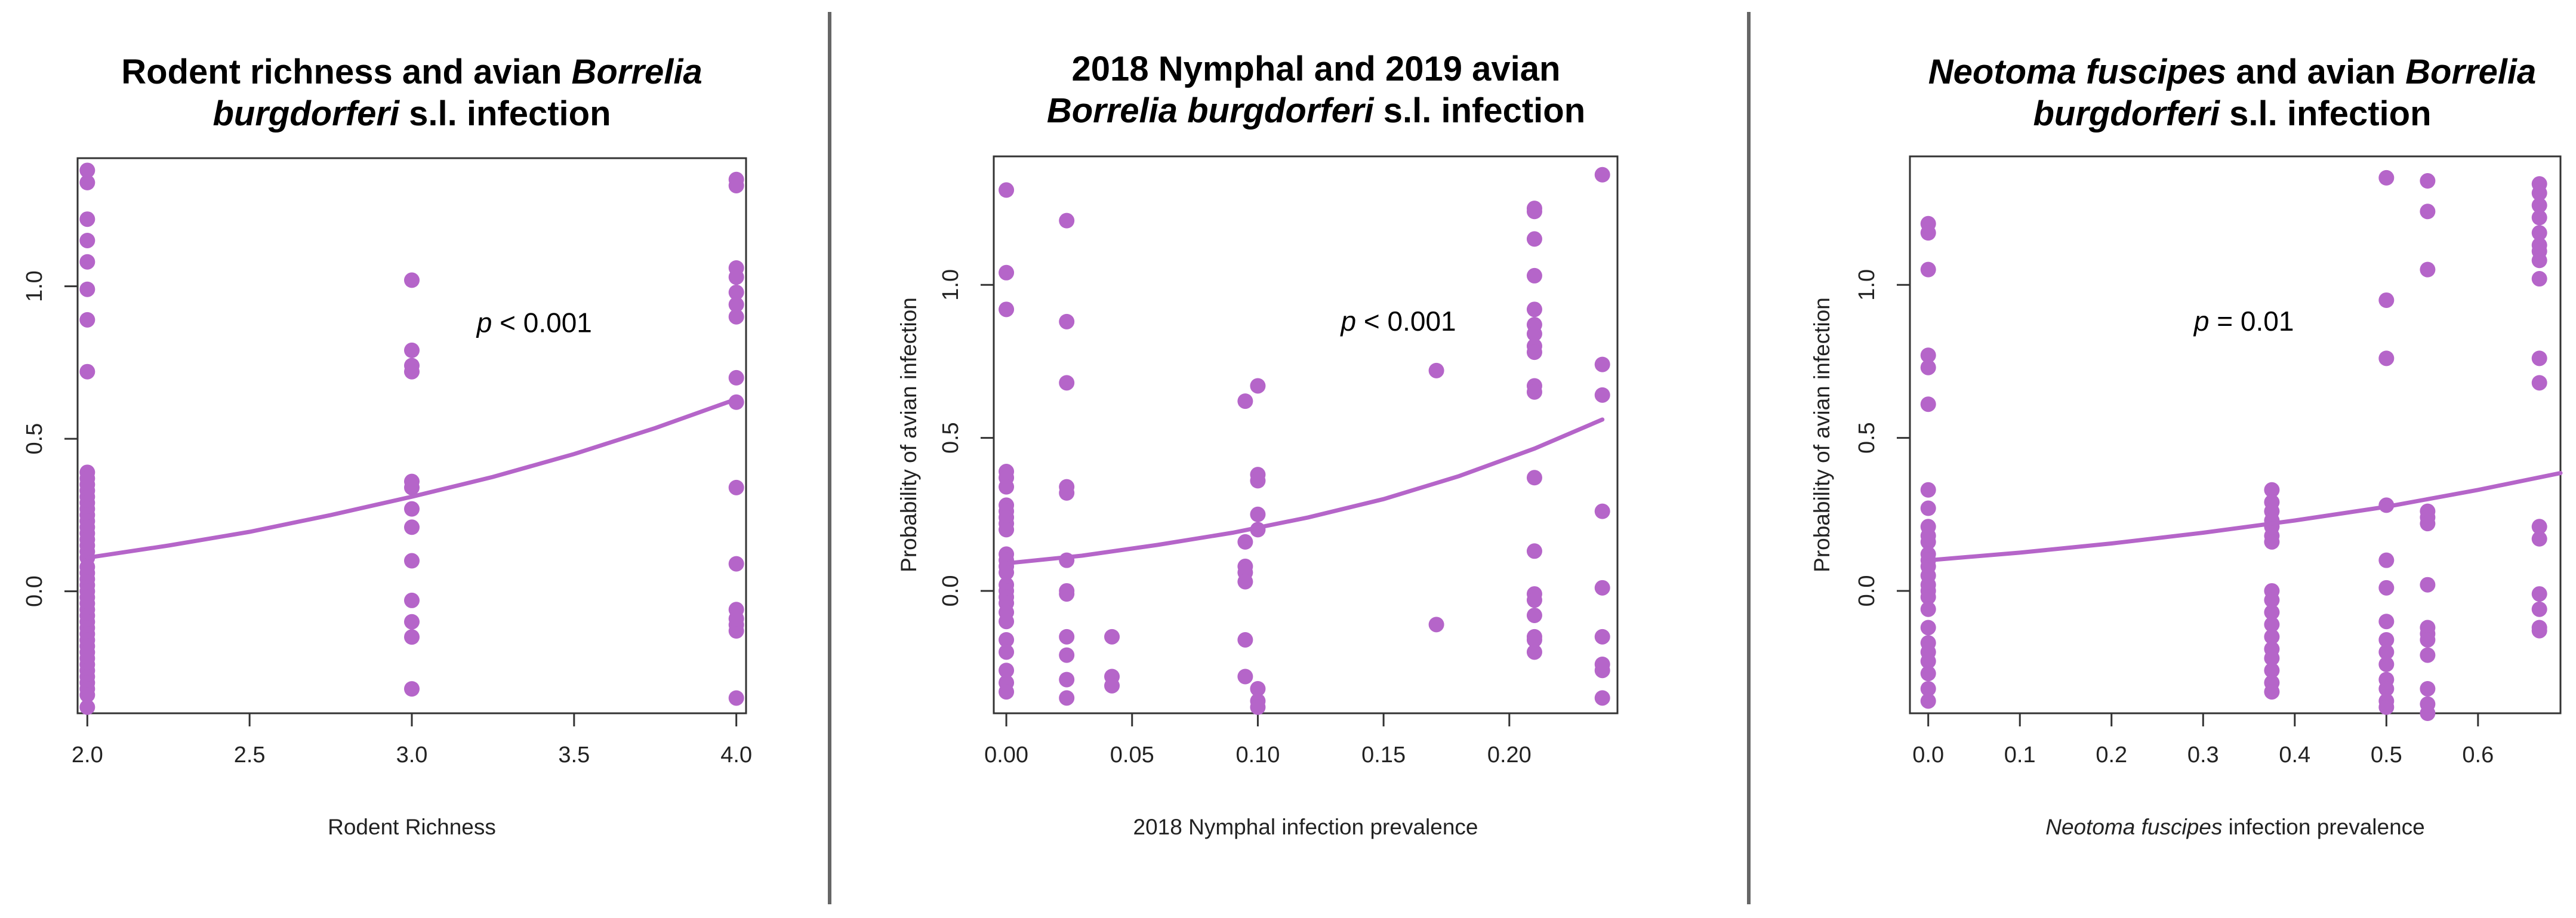  What do you see at coordinates (2235, 827) in the screenshot?
I see `x-axis-label: Neotoma fuscipes infection prevalence` at bounding box center [2235, 827].